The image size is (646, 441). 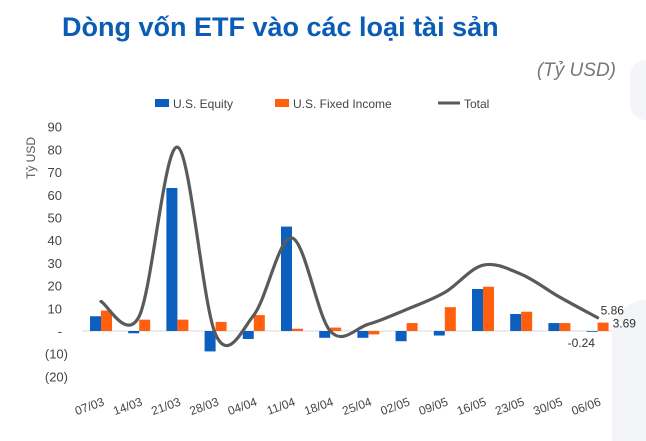 What do you see at coordinates (395, 407) in the screenshot?
I see `x-tick-label: 02/05` at bounding box center [395, 407].